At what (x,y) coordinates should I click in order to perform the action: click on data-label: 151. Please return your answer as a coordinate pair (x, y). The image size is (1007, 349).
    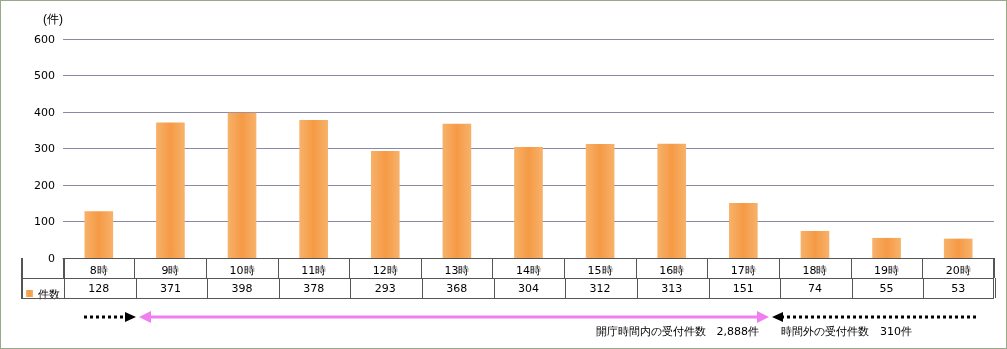
    Looking at the image, I should click on (743, 289).